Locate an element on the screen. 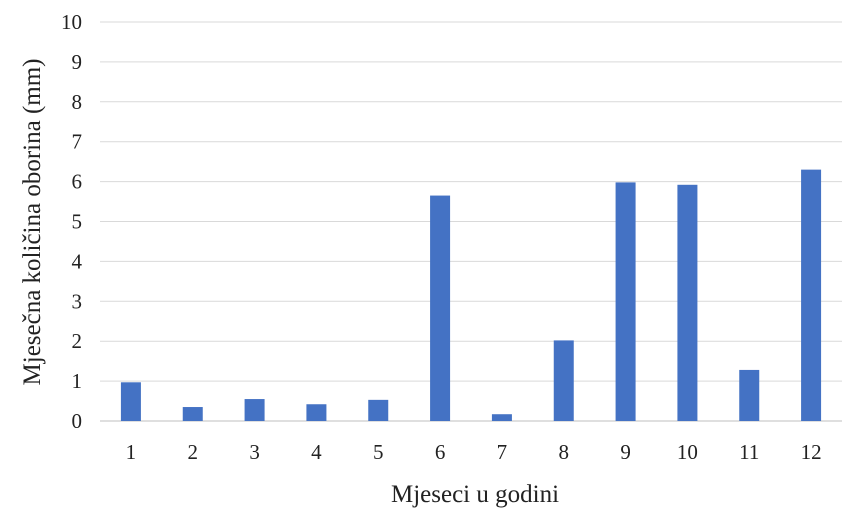 The width and height of the screenshot is (844, 509). y-tick-label: 1 is located at coordinates (77, 381).